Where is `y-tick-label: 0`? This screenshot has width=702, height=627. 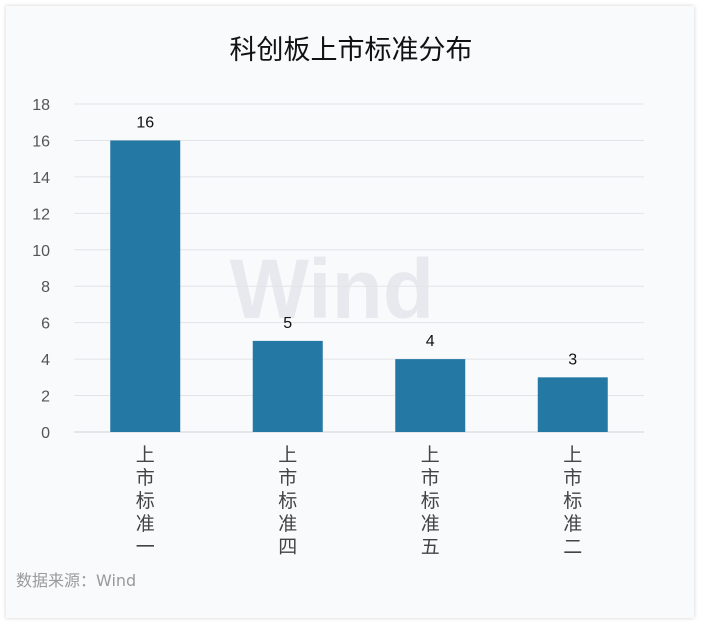
y-tick-label: 0 is located at coordinates (45, 433).